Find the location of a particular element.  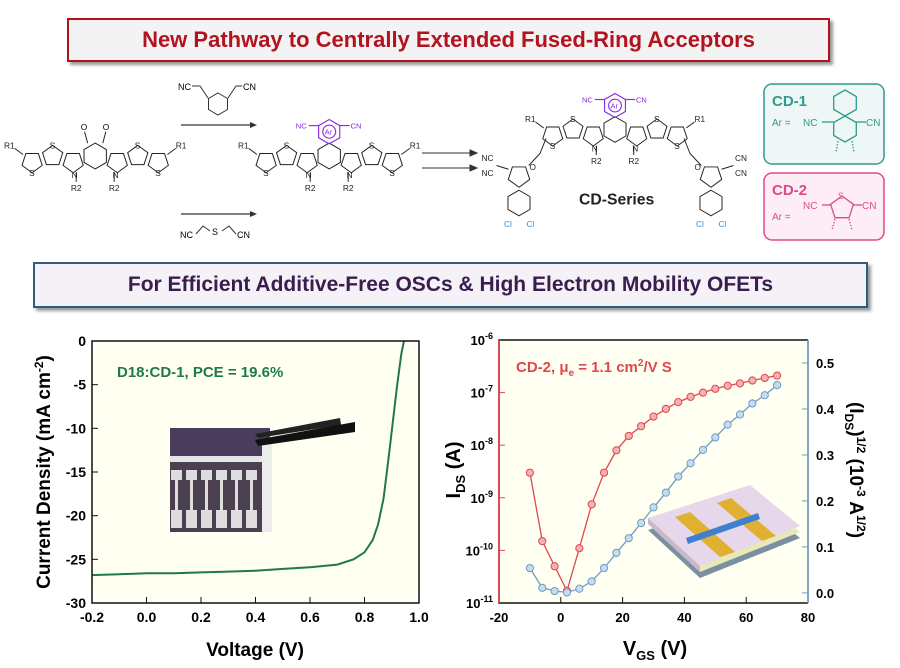

y-tick-label: 10⁻⁸ is located at coordinates (482, 444).